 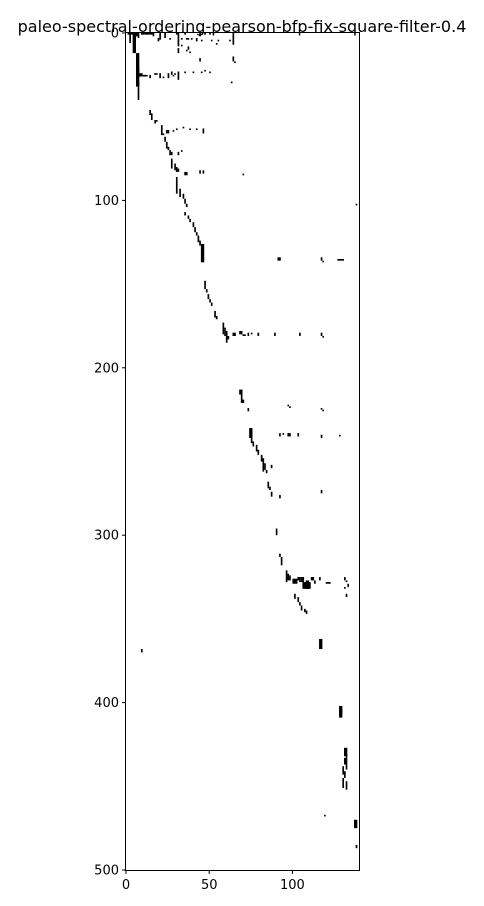 What do you see at coordinates (213, 881) in the screenshot?
I see `x-axis: 0 50 100` at bounding box center [213, 881].